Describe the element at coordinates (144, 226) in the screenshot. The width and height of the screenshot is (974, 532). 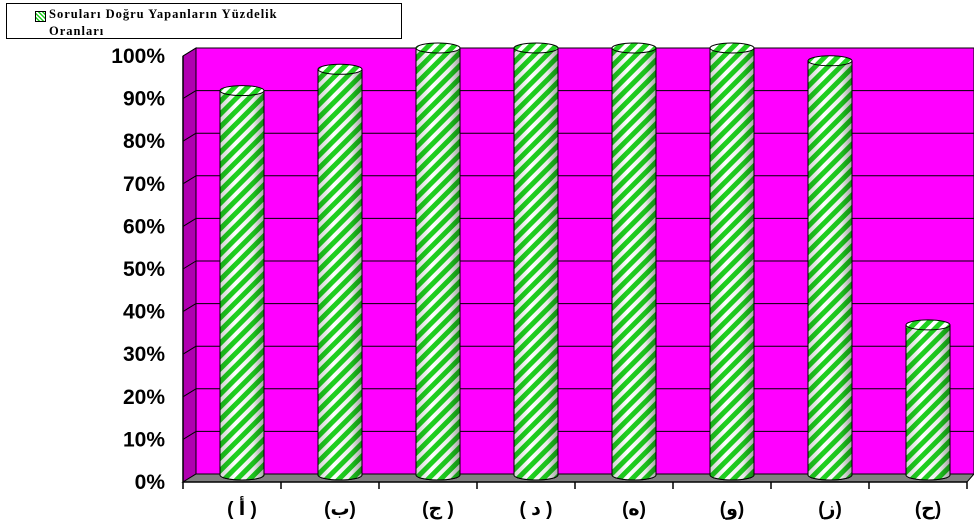
I see `y-tick-label: 60%` at that location.